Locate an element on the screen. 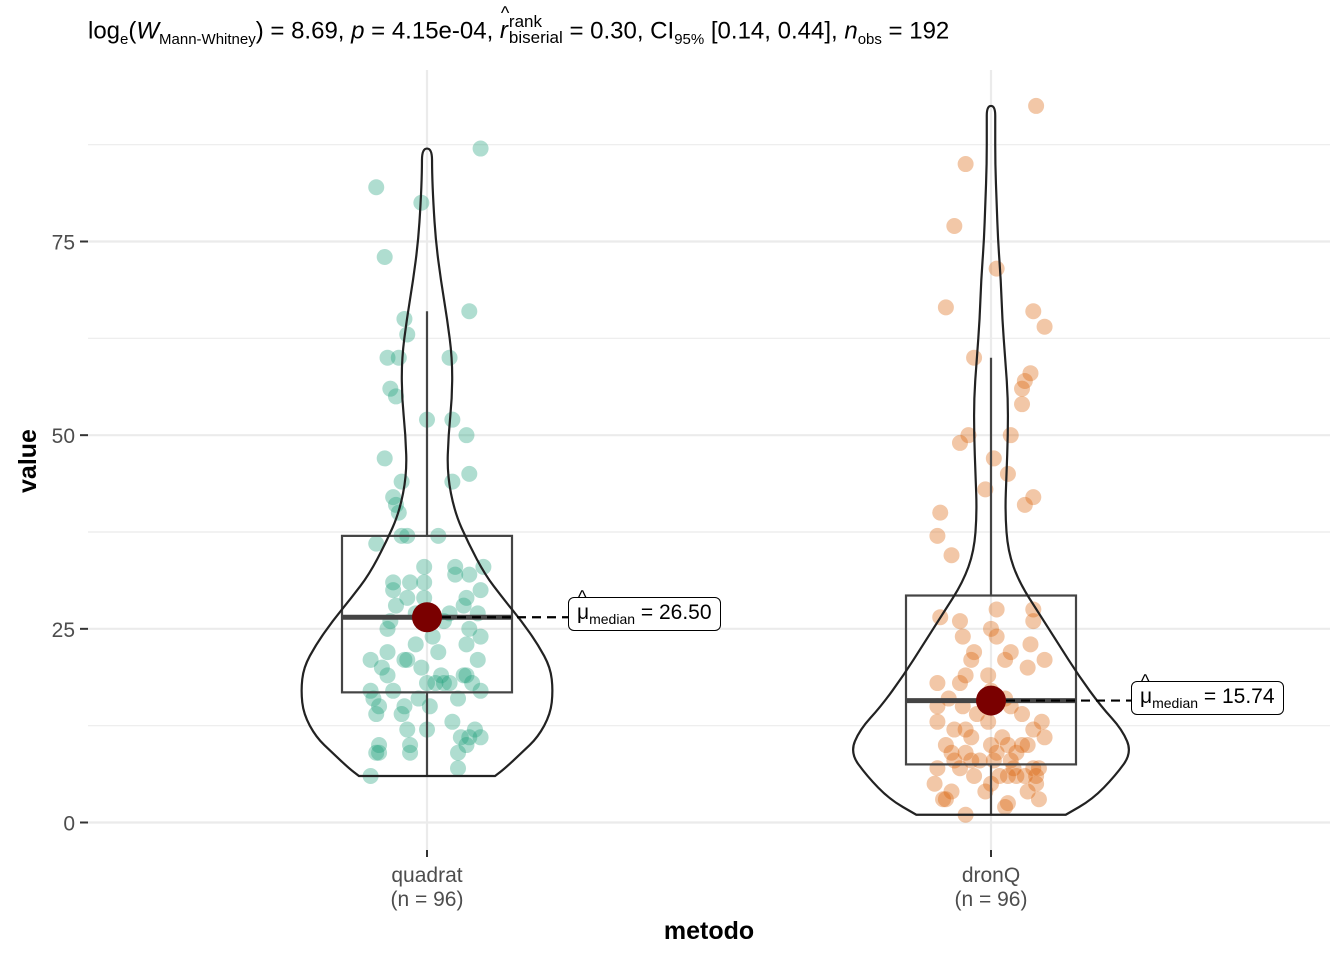 This screenshot has height=960, width=1344. median-label-sub: median is located at coordinates (1175, 702).